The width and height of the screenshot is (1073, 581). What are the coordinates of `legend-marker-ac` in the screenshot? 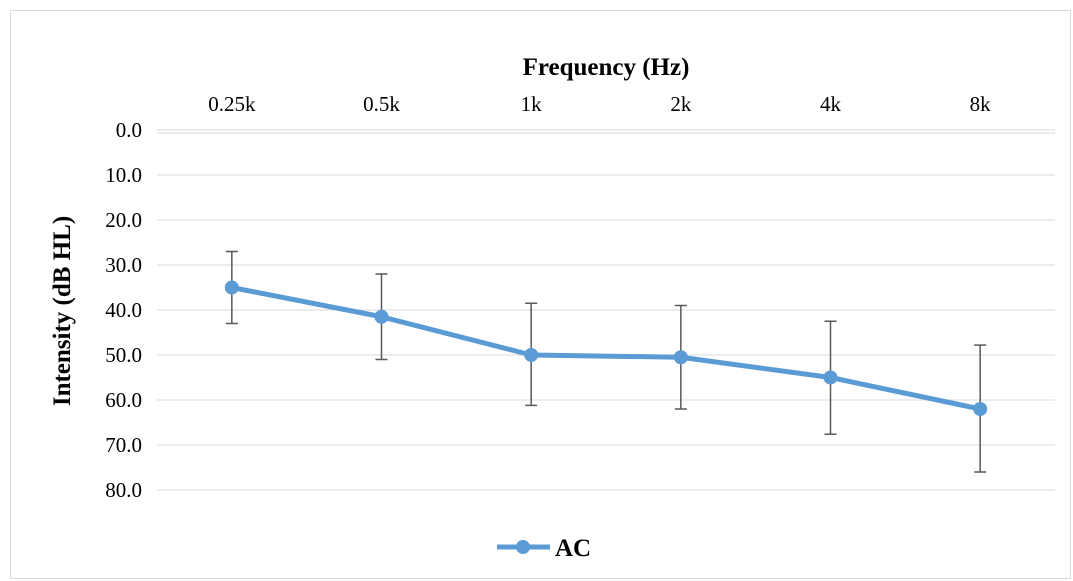 It's located at (523, 547).